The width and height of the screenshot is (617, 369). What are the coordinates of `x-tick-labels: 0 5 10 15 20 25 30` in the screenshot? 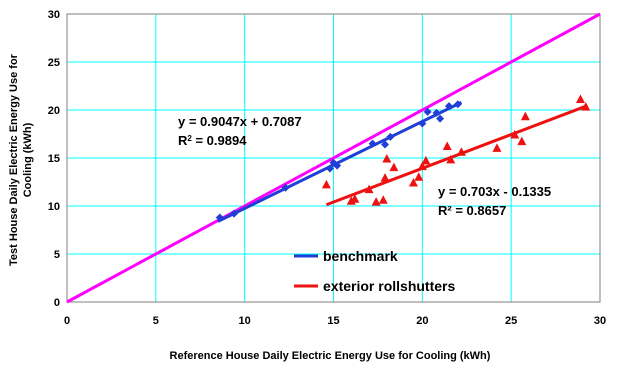 It's located at (335, 321).